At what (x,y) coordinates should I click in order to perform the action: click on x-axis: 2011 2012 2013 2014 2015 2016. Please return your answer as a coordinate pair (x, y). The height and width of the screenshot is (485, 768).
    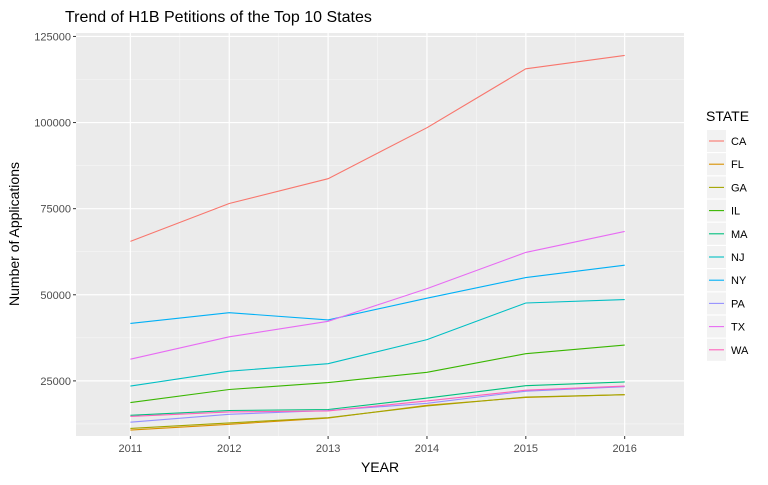
    Looking at the image, I should click on (378, 445).